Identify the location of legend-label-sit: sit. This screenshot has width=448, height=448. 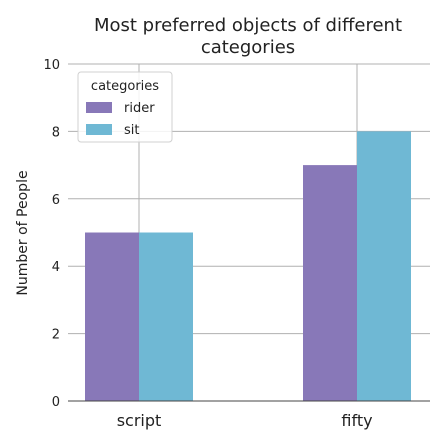
(131, 130).